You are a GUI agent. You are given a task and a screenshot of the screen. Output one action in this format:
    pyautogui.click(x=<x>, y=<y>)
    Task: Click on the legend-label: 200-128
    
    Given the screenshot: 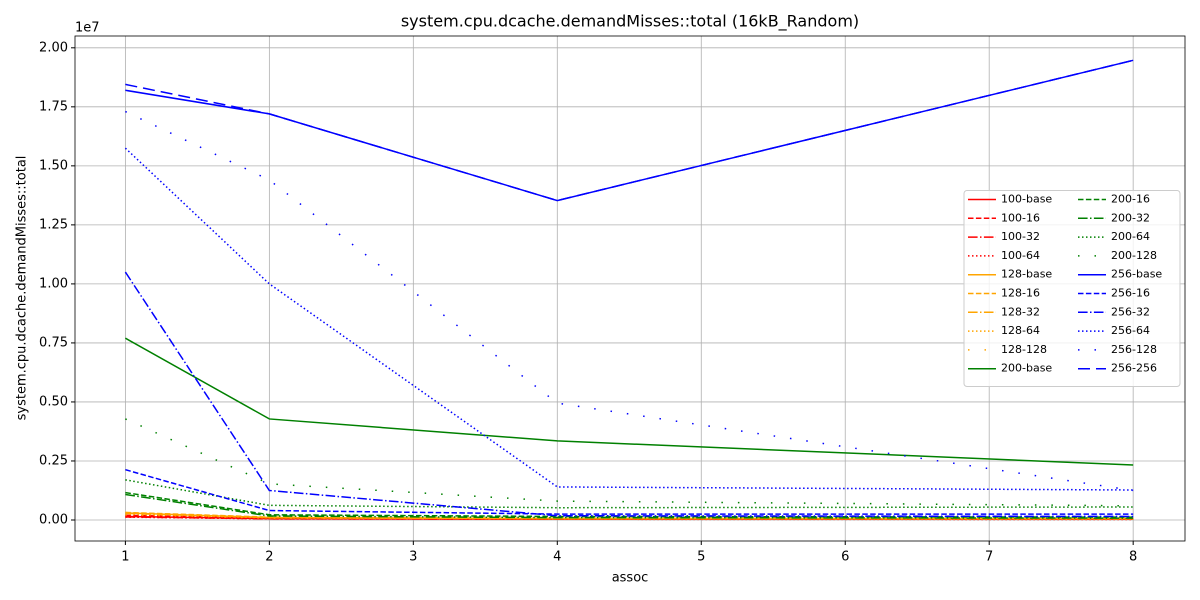 What is the action you would take?
    pyautogui.click(x=1134, y=255)
    